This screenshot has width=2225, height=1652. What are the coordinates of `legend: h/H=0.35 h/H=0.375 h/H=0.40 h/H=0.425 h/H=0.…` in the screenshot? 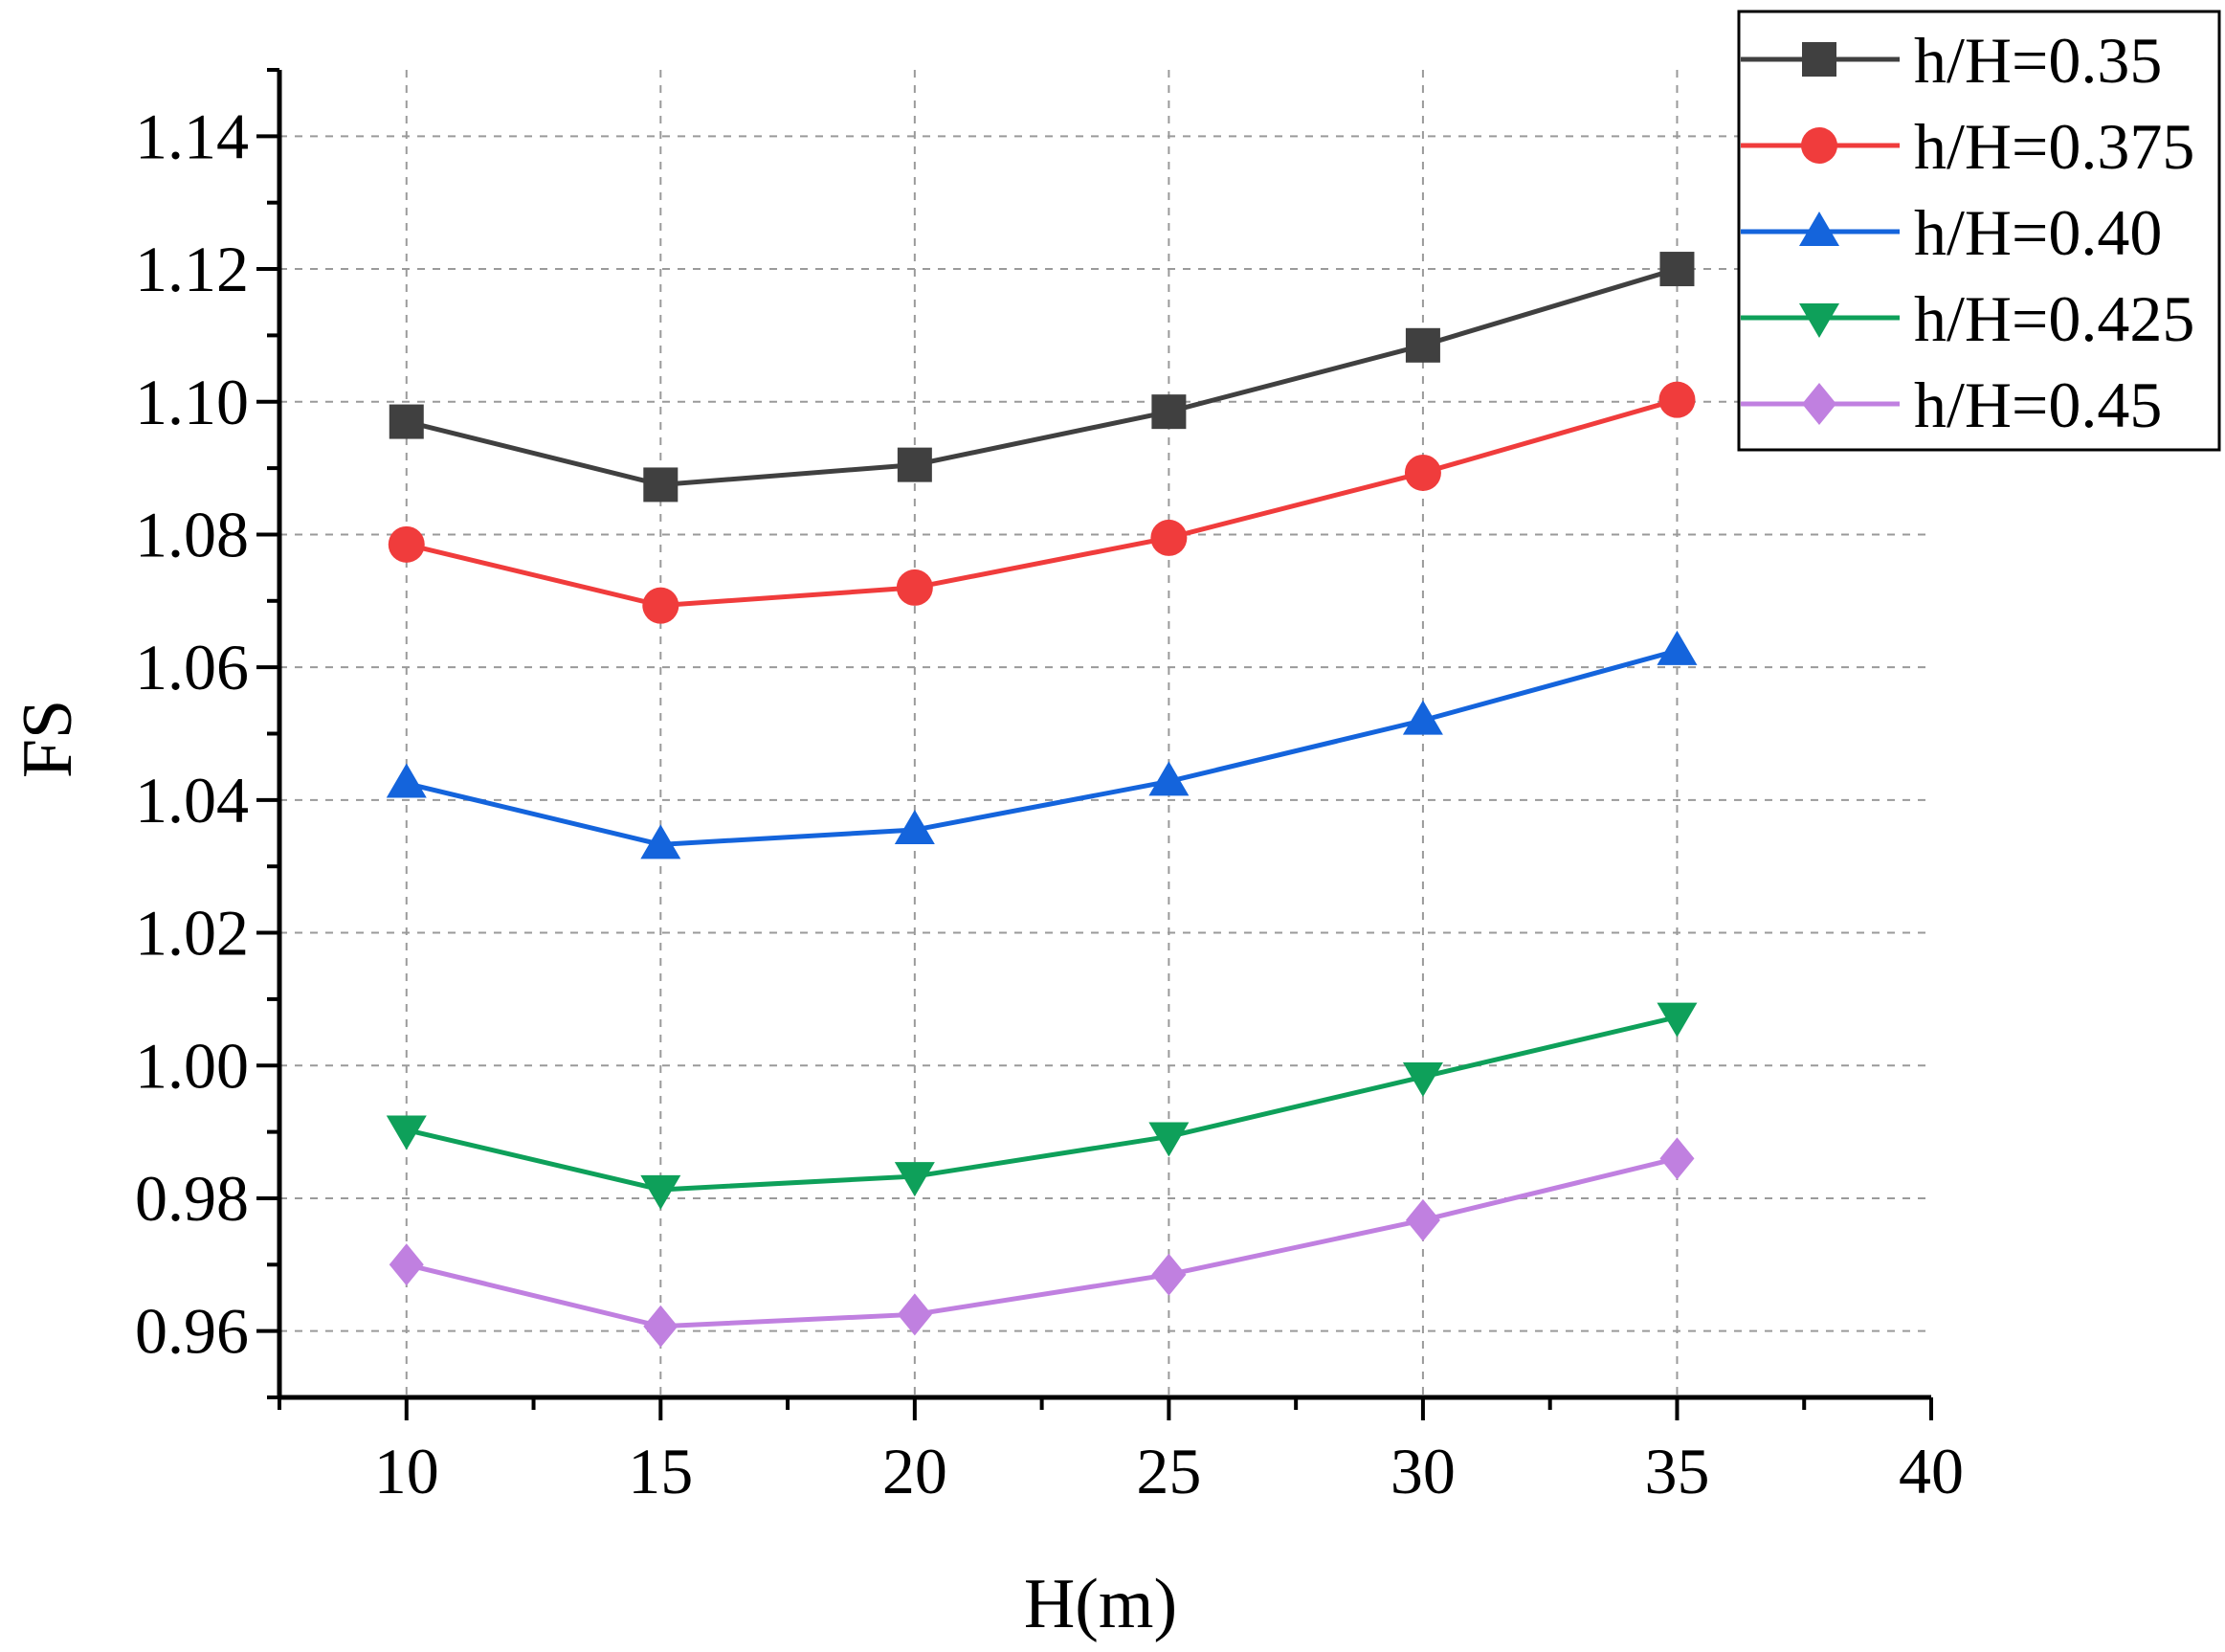 It's located at (1979, 231).